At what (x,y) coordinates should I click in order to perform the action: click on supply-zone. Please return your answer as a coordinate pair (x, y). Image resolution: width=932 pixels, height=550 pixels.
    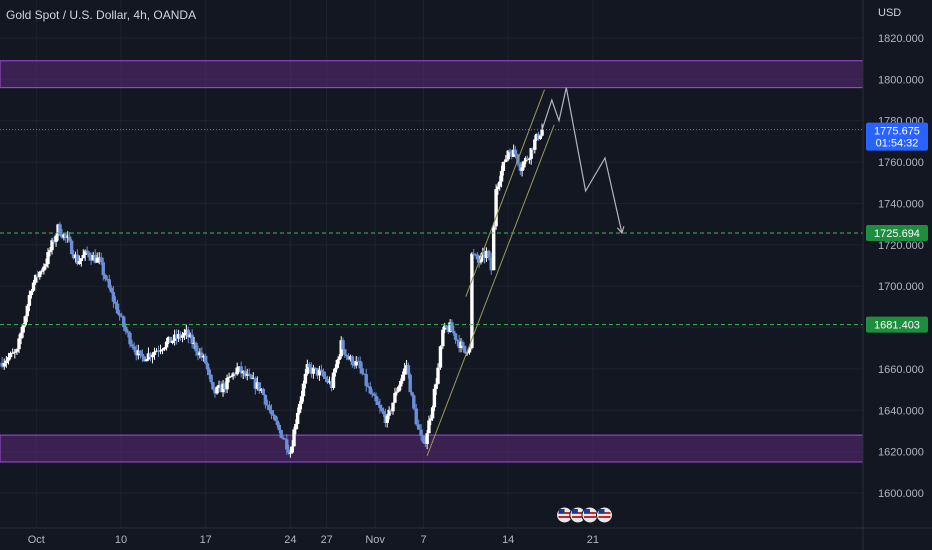
    Looking at the image, I should click on (432, 74).